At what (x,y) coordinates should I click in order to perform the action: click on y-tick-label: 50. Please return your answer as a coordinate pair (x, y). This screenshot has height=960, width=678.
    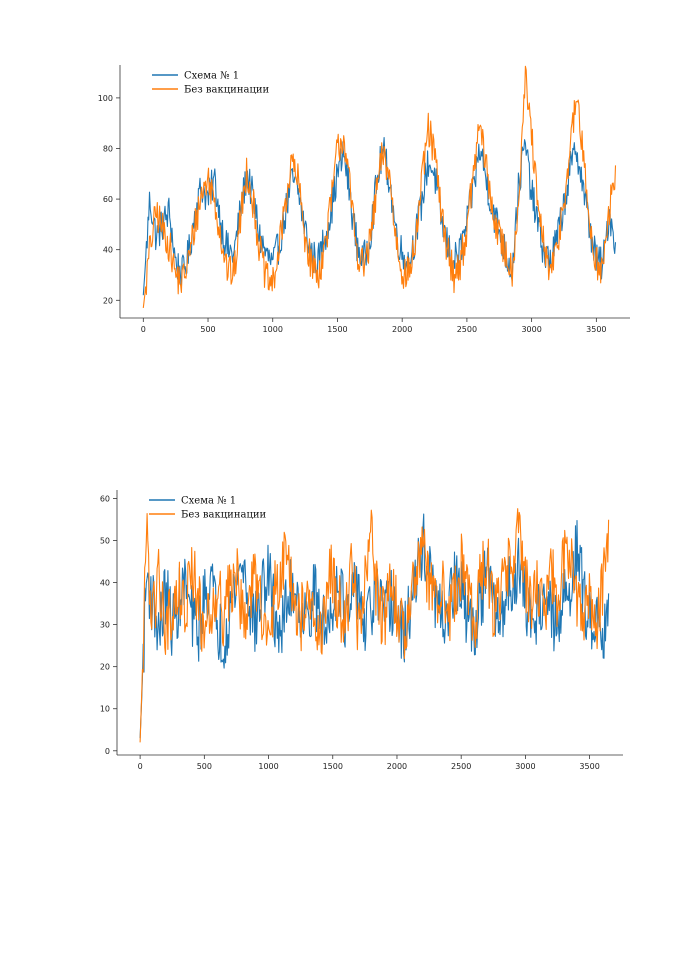
    Looking at the image, I should click on (105, 540).